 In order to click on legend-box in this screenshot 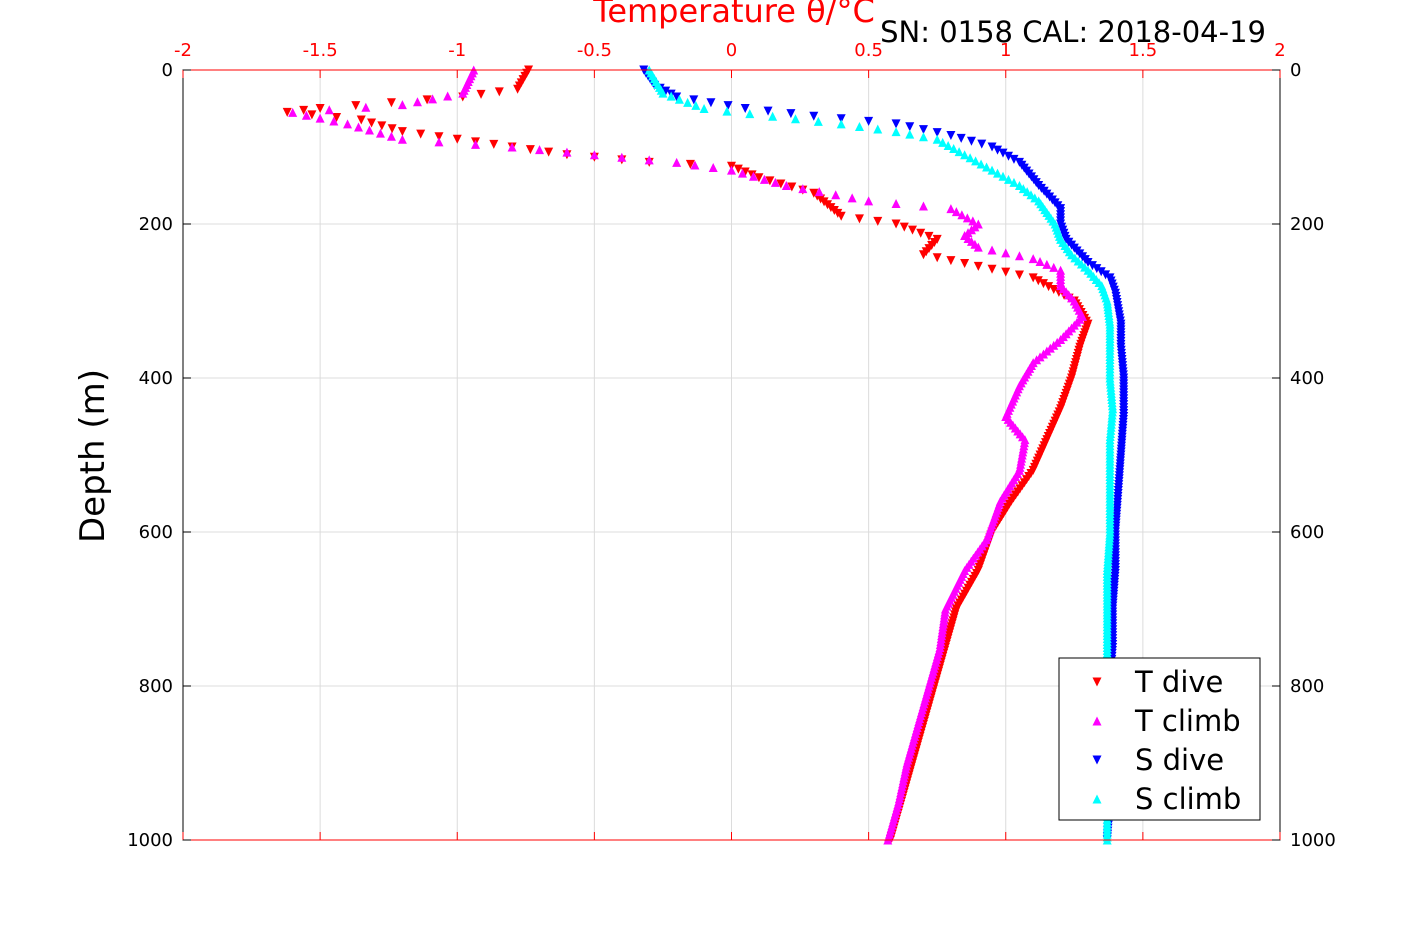, I will do `click(1159, 739)`.